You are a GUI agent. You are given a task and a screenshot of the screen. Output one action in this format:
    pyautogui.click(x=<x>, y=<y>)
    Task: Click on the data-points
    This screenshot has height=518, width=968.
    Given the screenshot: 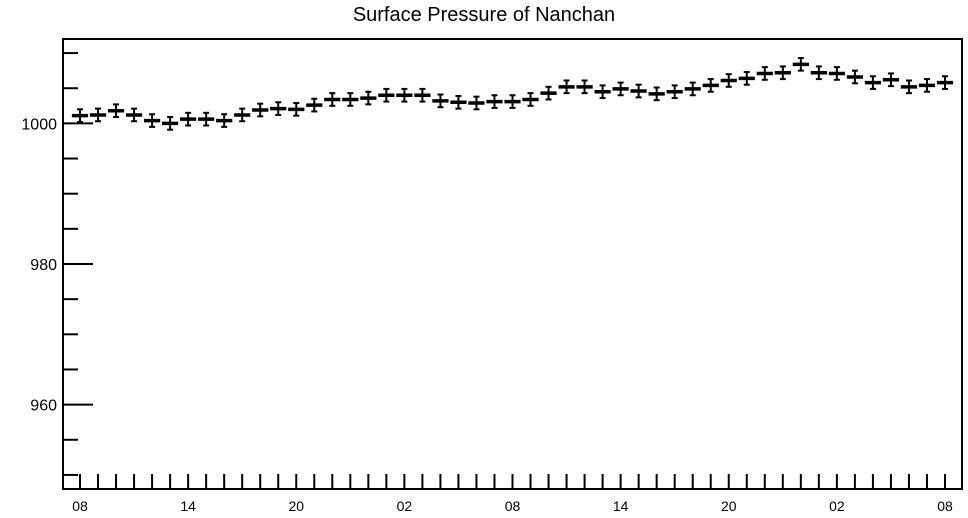 What is the action you would take?
    pyautogui.click(x=512, y=93)
    